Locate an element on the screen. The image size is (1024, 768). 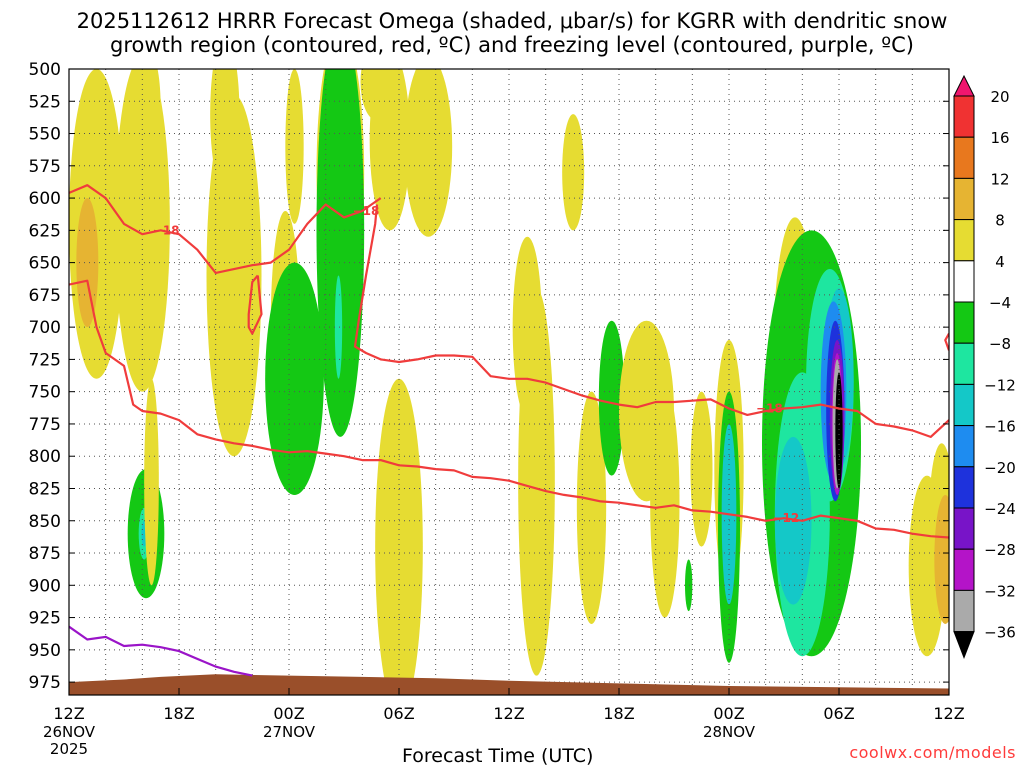
y-tick-label: 575 is located at coordinates (45, 167).